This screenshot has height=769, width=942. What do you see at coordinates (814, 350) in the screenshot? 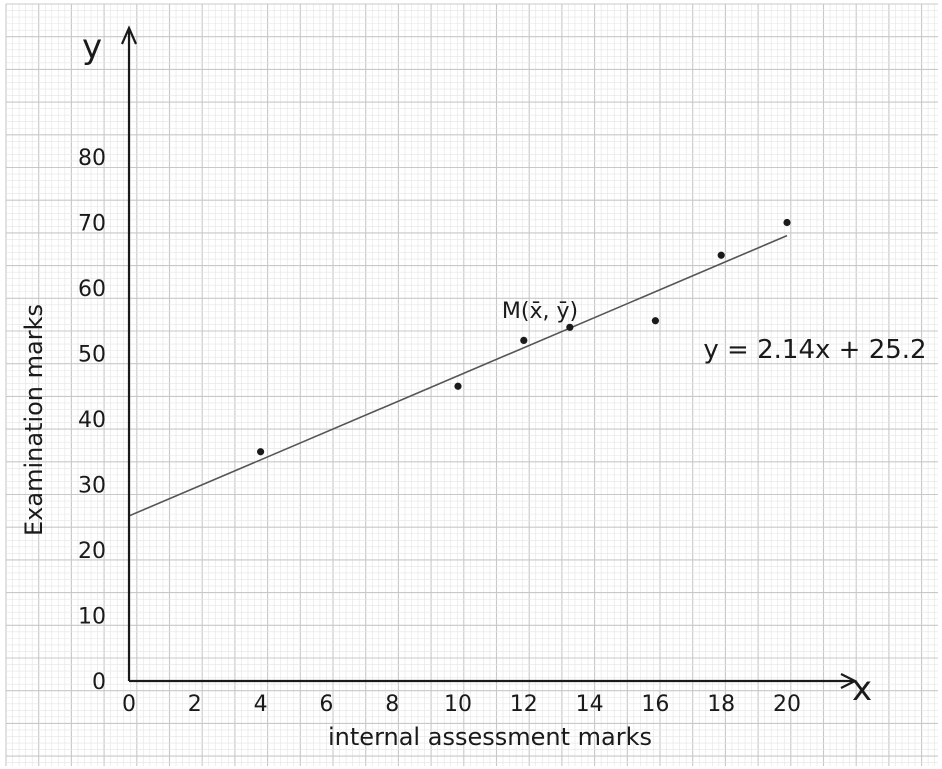
I see `regression-equation: y = 2.14x + 25.2` at bounding box center [814, 350].